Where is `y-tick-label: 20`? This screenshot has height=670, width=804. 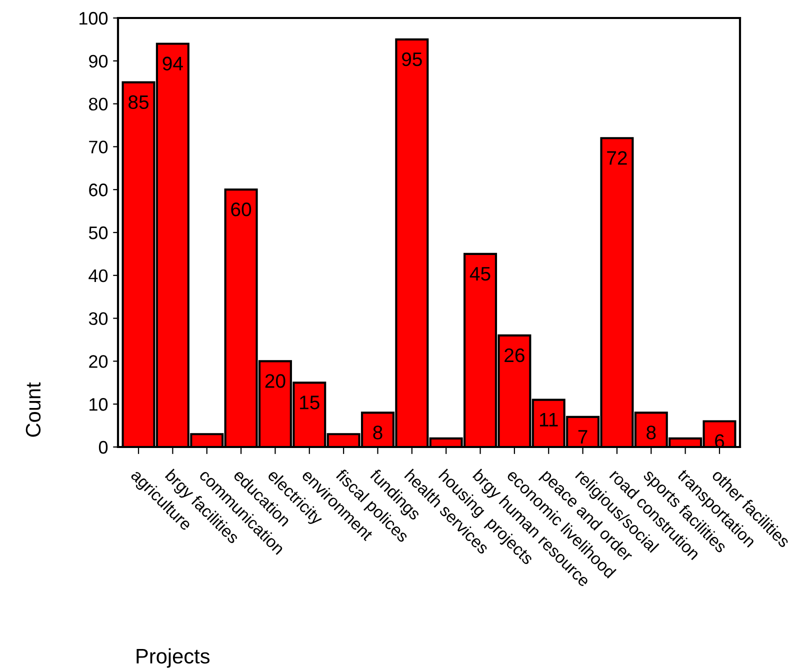 y-tick-label: 20 is located at coordinates (98, 361).